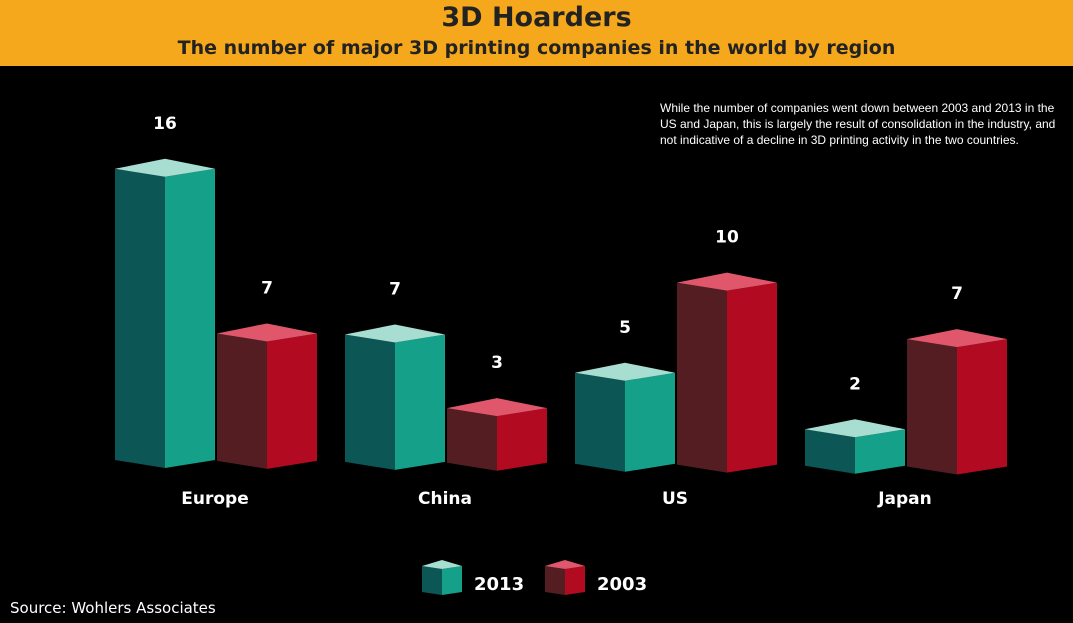 Image resolution: width=1073 pixels, height=623 pixels. I want to click on bar-front-us-2003, so click(752, 377).